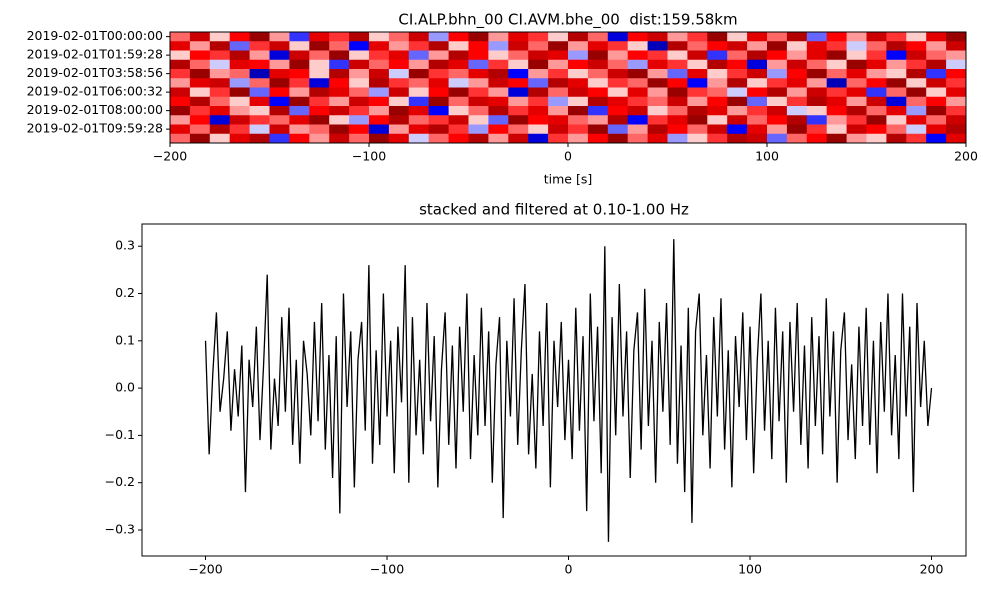 The image size is (989, 590). Describe the element at coordinates (120, 481) in the screenshot. I see `y-tick-label: −0.2` at that location.